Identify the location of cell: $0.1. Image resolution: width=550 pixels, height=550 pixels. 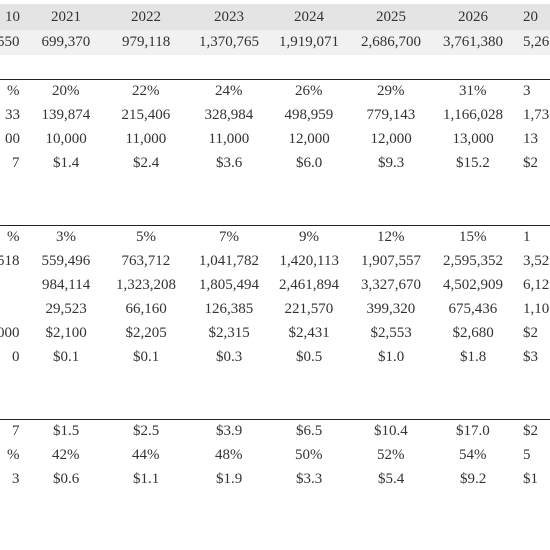
(66, 357).